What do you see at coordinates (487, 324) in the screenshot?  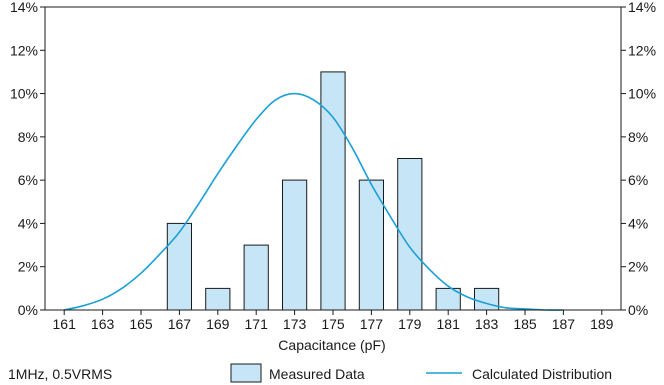 I see `x-tick-label: 183` at bounding box center [487, 324].